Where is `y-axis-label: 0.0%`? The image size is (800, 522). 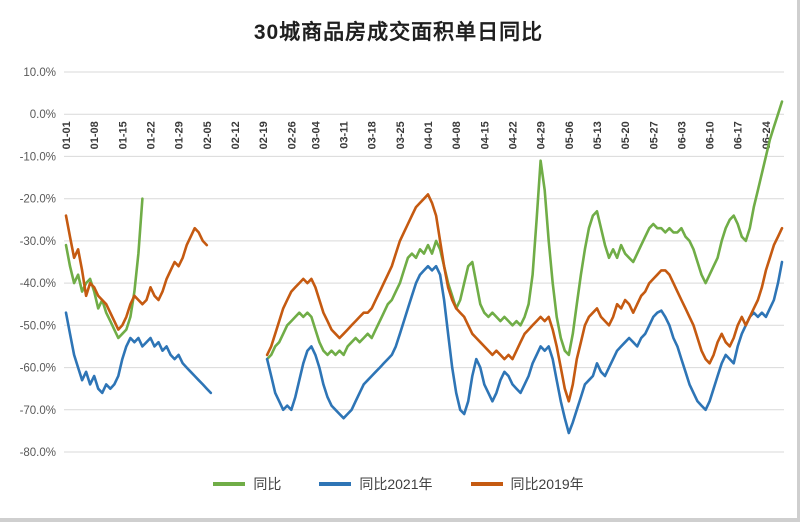
y-axis-label: 0.0% is located at coordinates (43, 115).